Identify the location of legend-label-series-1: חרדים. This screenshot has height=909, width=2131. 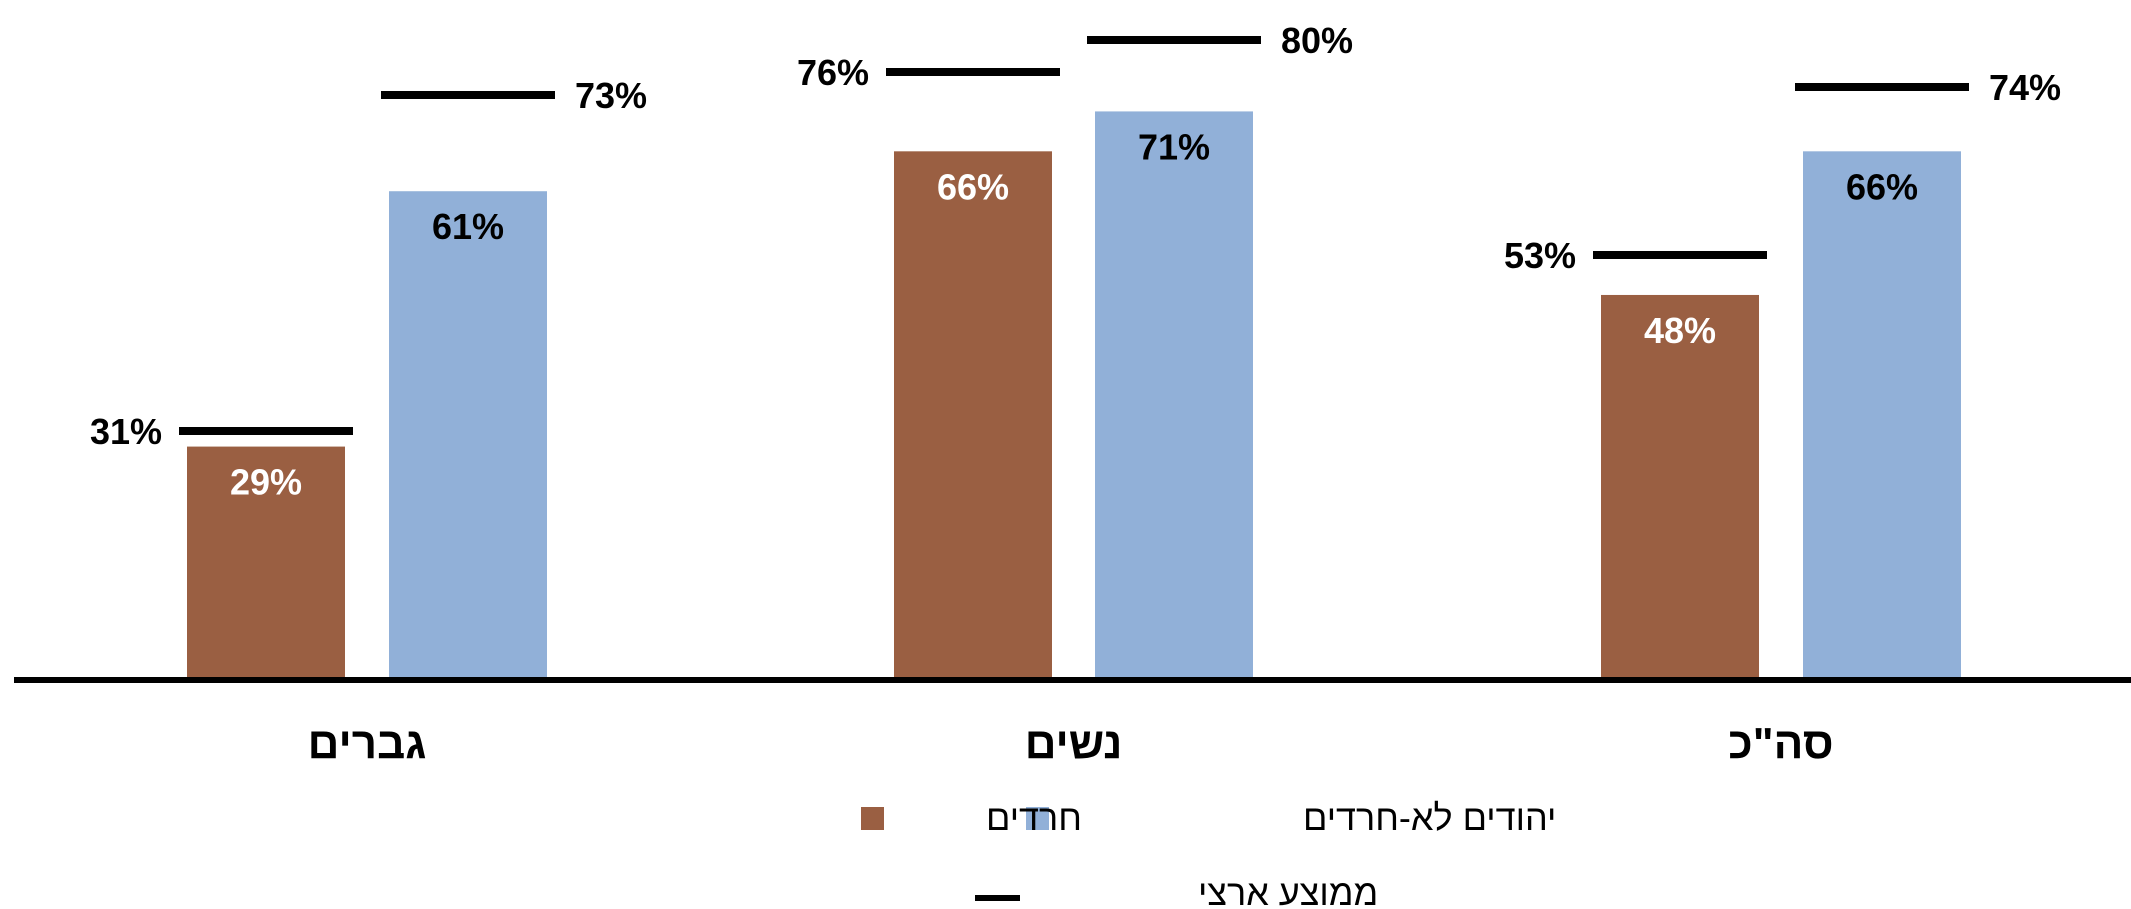
(1034, 817).